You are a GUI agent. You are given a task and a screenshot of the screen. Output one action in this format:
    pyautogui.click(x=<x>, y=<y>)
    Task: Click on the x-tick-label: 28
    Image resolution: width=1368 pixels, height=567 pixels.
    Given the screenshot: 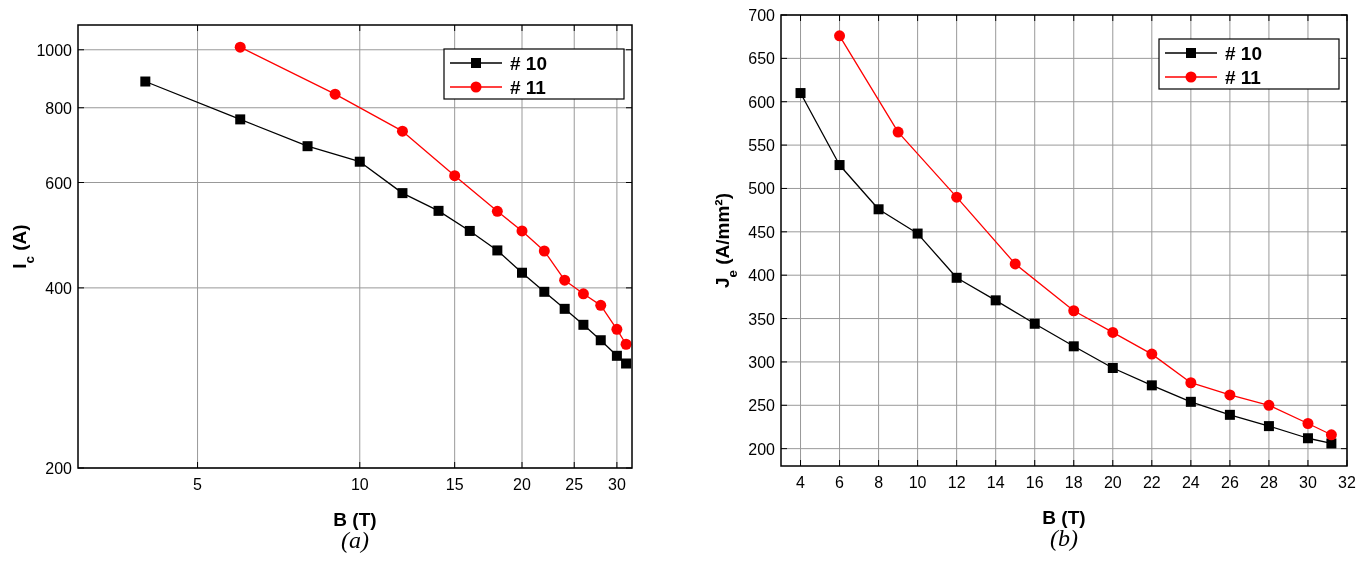 What is the action you would take?
    pyautogui.click(x=1269, y=482)
    